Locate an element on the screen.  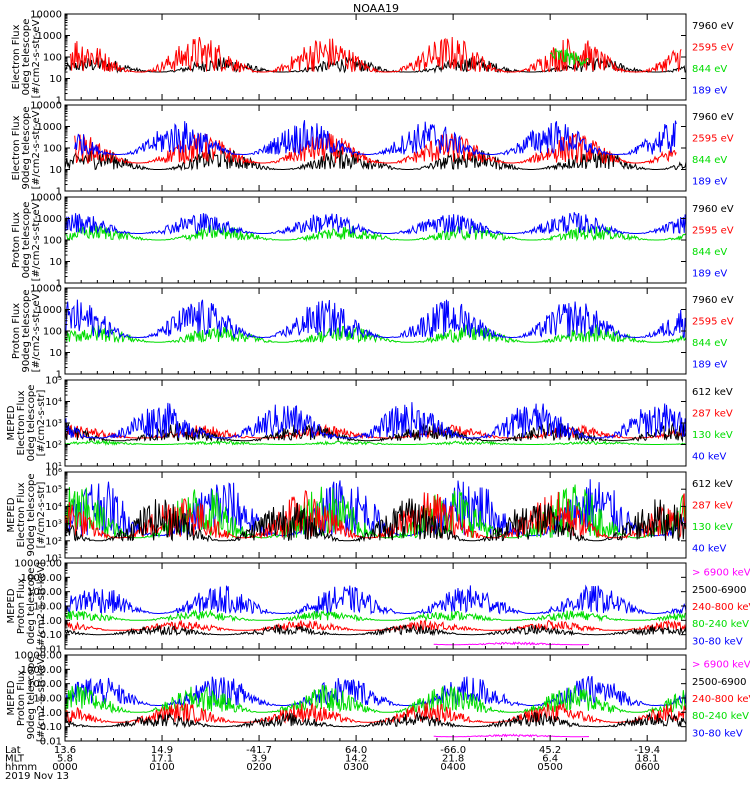
legend-entry: 287 keV is located at coordinates (712, 505).